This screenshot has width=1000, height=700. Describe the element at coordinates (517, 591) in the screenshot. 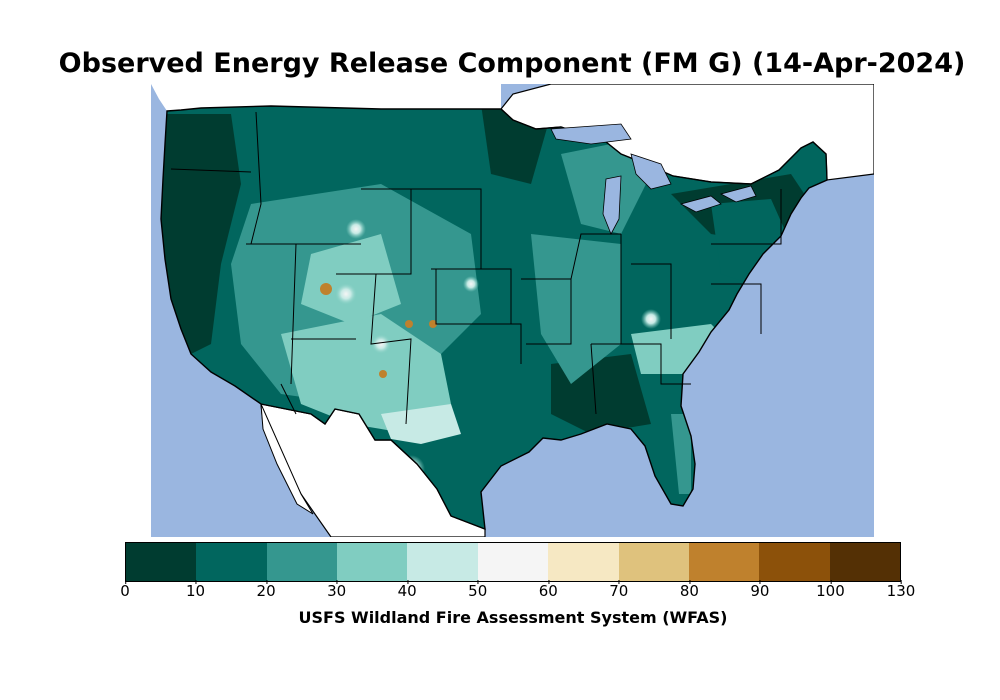

I see `colorbar-ticks: 0 10 20 30 40 50 60 70 80 90 100 130` at that location.